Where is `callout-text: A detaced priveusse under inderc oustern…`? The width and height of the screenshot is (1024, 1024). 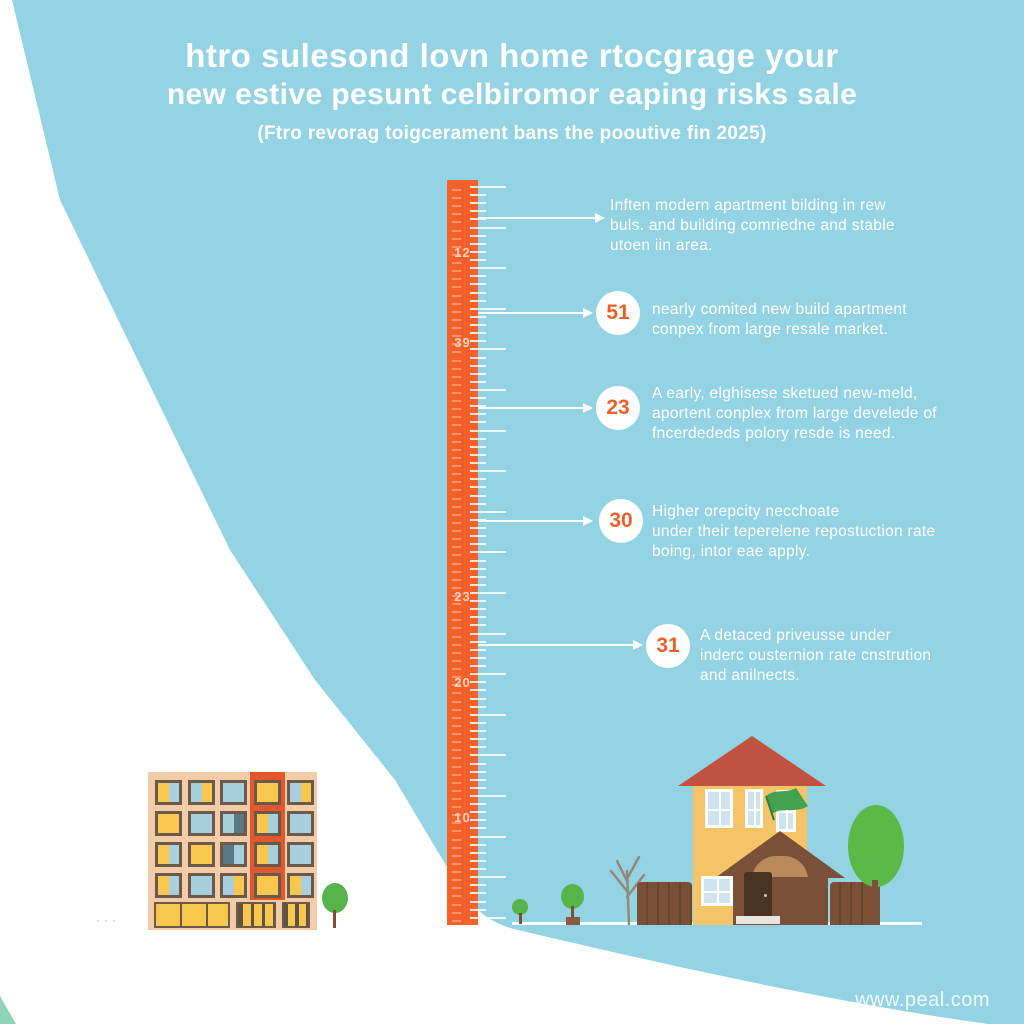
callout-text: A detaced priveusse under inderc oustern… is located at coordinates (816, 655).